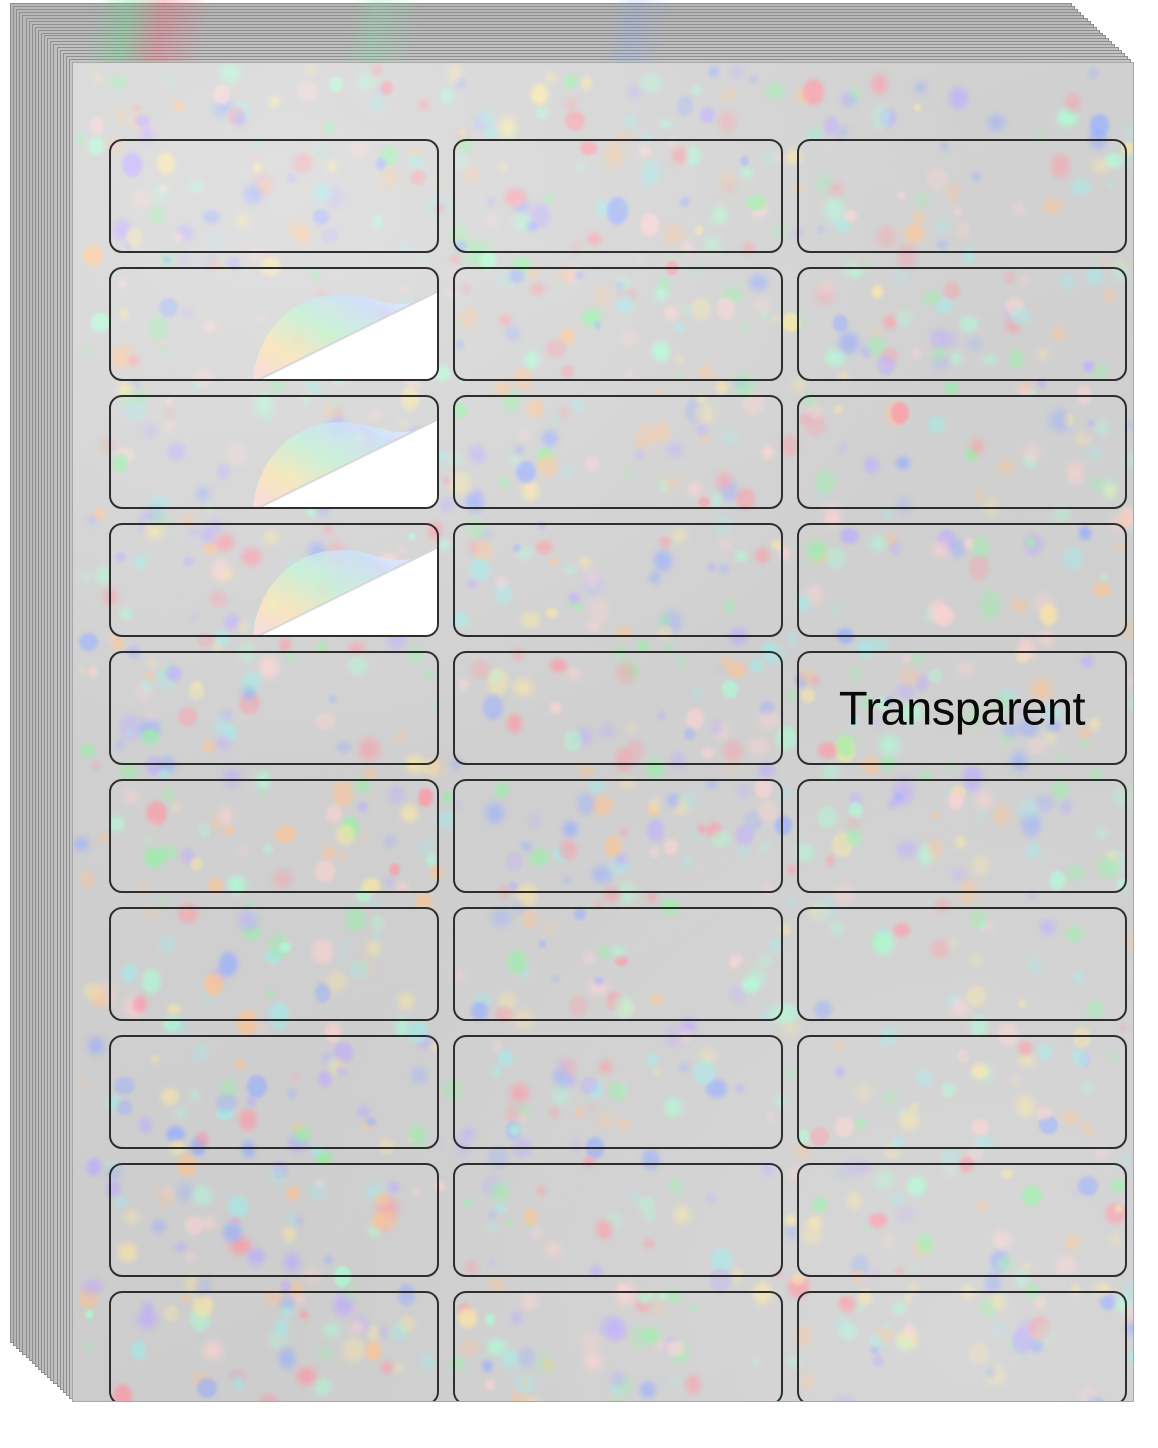 The height and width of the screenshot is (1448, 1158). I want to click on label-text: Transparent, so click(962, 708).